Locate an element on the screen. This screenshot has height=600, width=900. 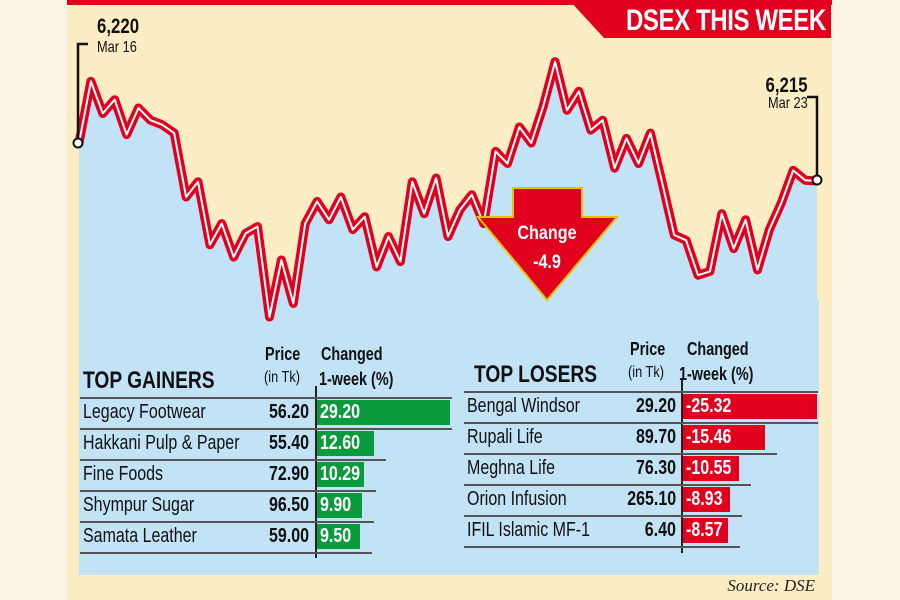
gainers-change-sub: 1-week (%) is located at coordinates (356, 379).